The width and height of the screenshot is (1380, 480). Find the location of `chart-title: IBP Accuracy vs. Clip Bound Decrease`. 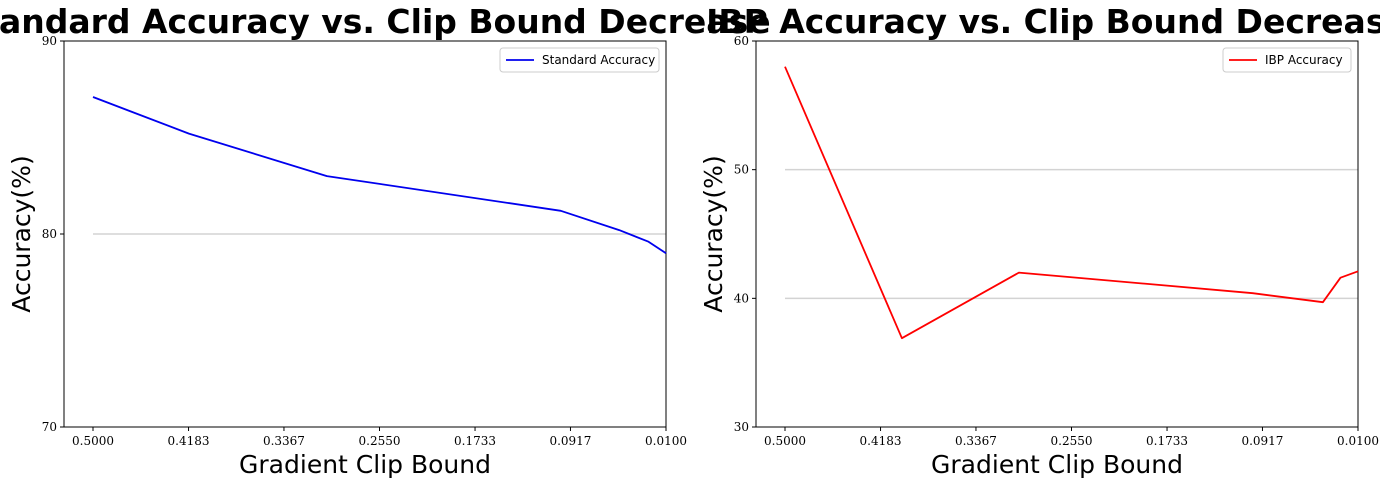

chart-title: IBP Accuracy vs. Clip Bound Decrease is located at coordinates (1043, 21).